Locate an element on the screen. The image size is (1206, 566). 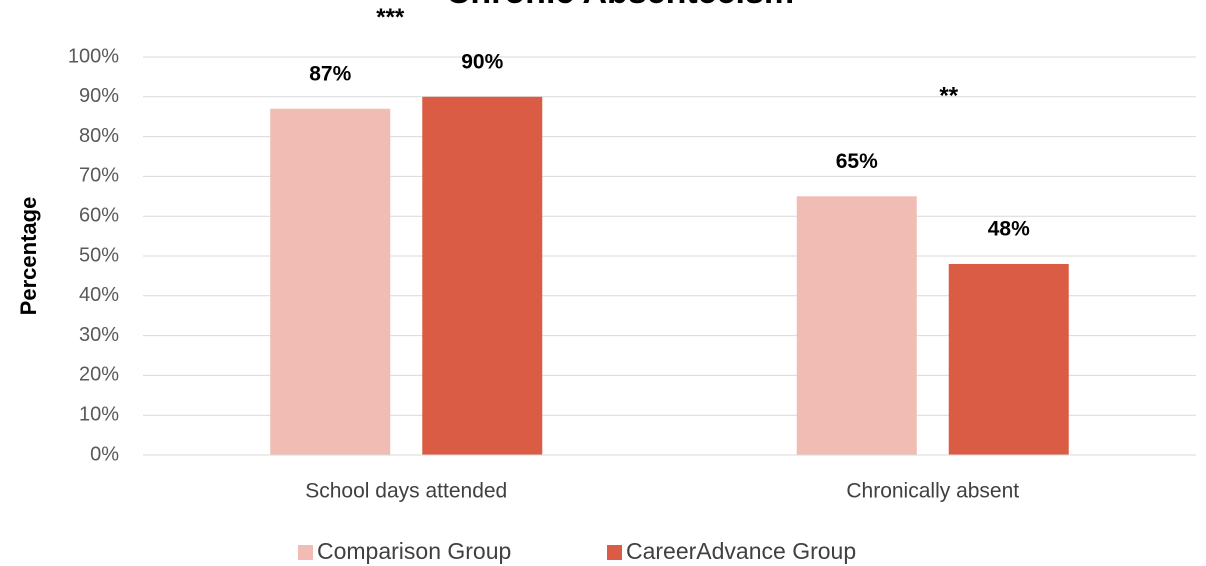
significance-annotation: *** is located at coordinates (390, 17).